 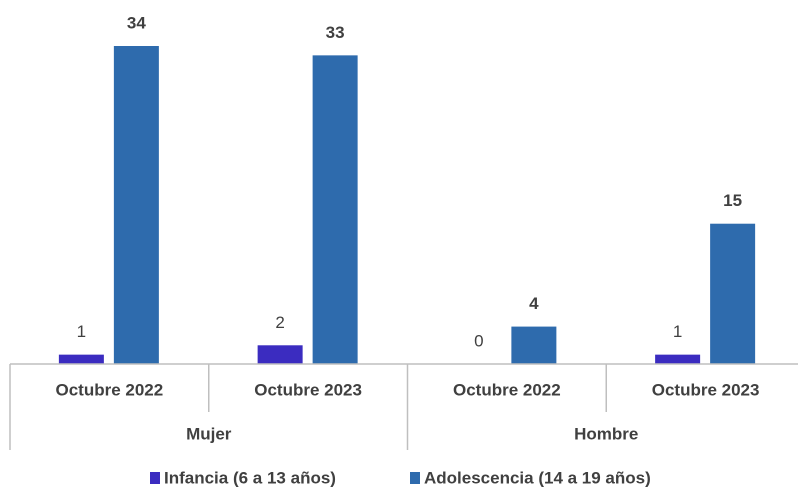 I want to click on value-label: 34, so click(x=136, y=22).